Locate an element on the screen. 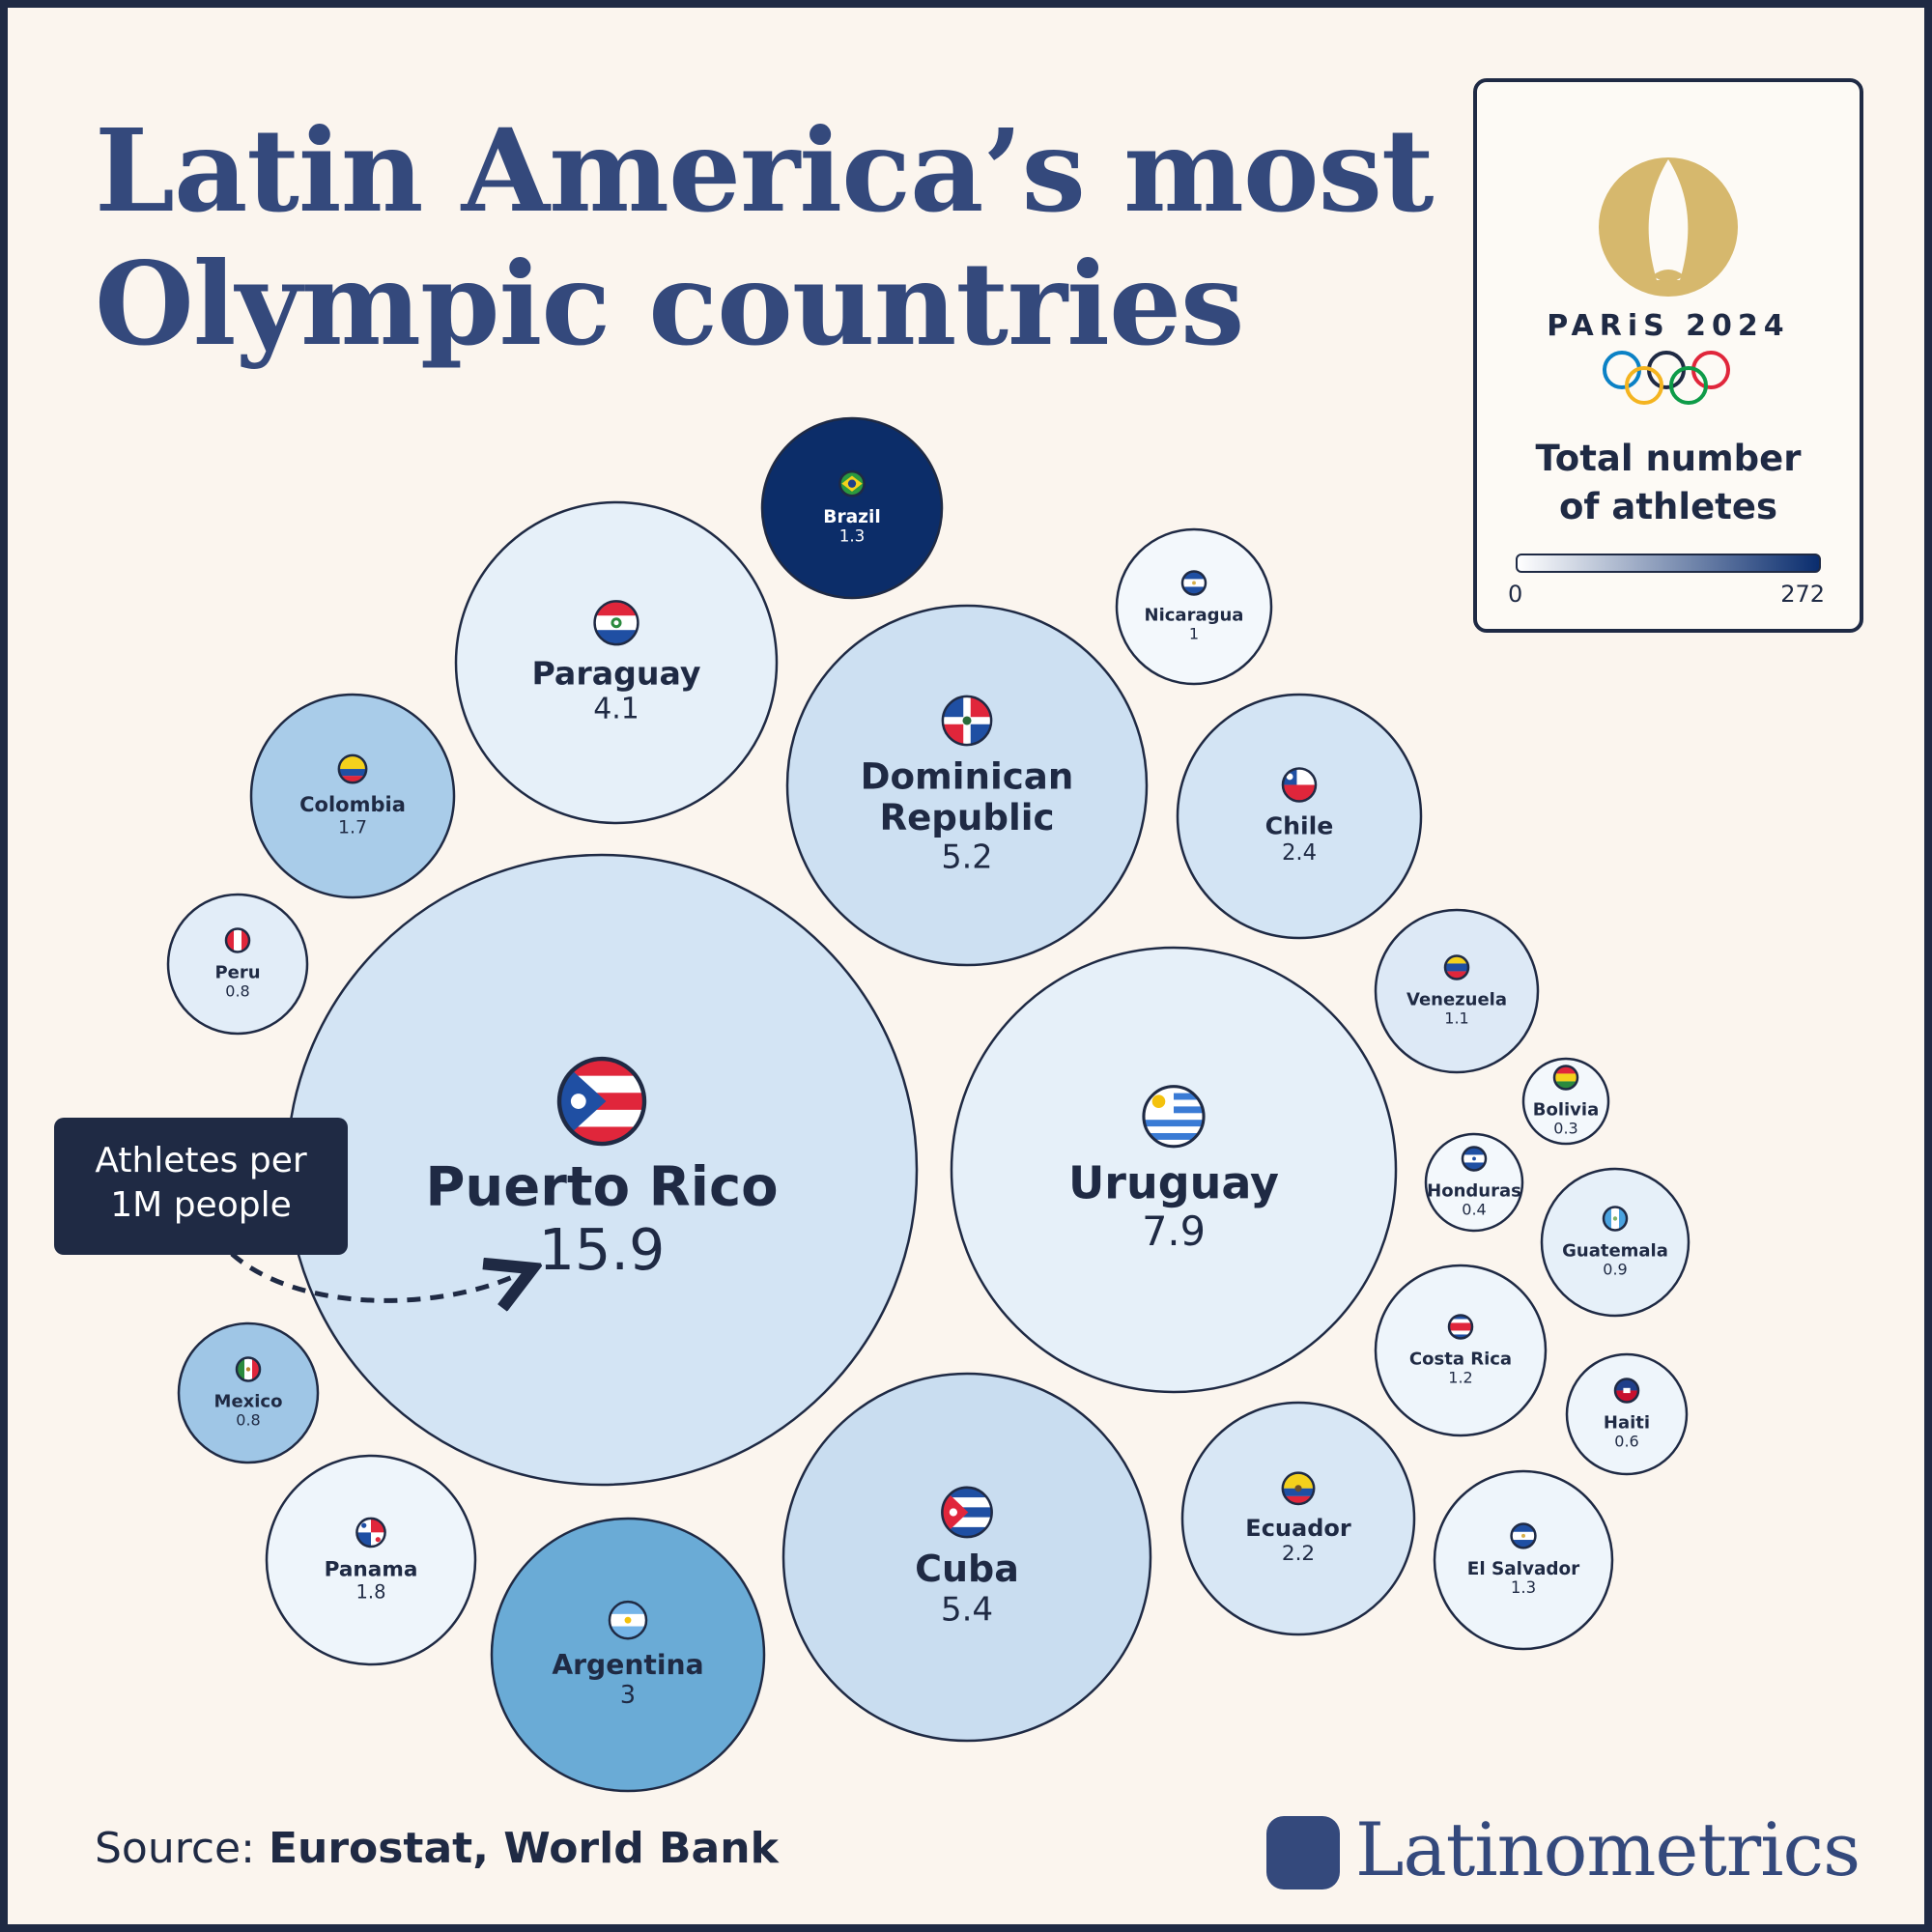  annotation-line-2: 1M people is located at coordinates (201, 1205).